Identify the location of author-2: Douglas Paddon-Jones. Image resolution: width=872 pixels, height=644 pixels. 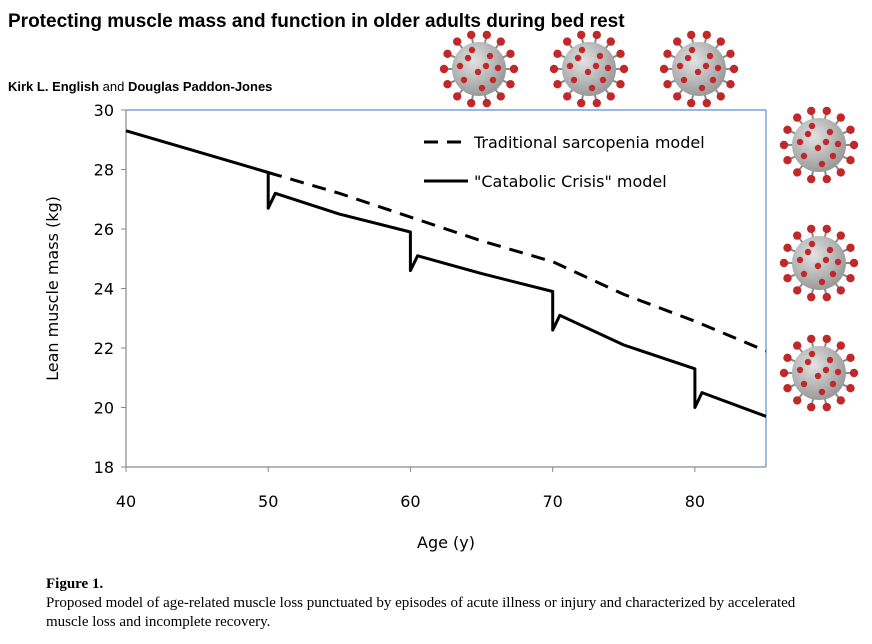
(200, 86).